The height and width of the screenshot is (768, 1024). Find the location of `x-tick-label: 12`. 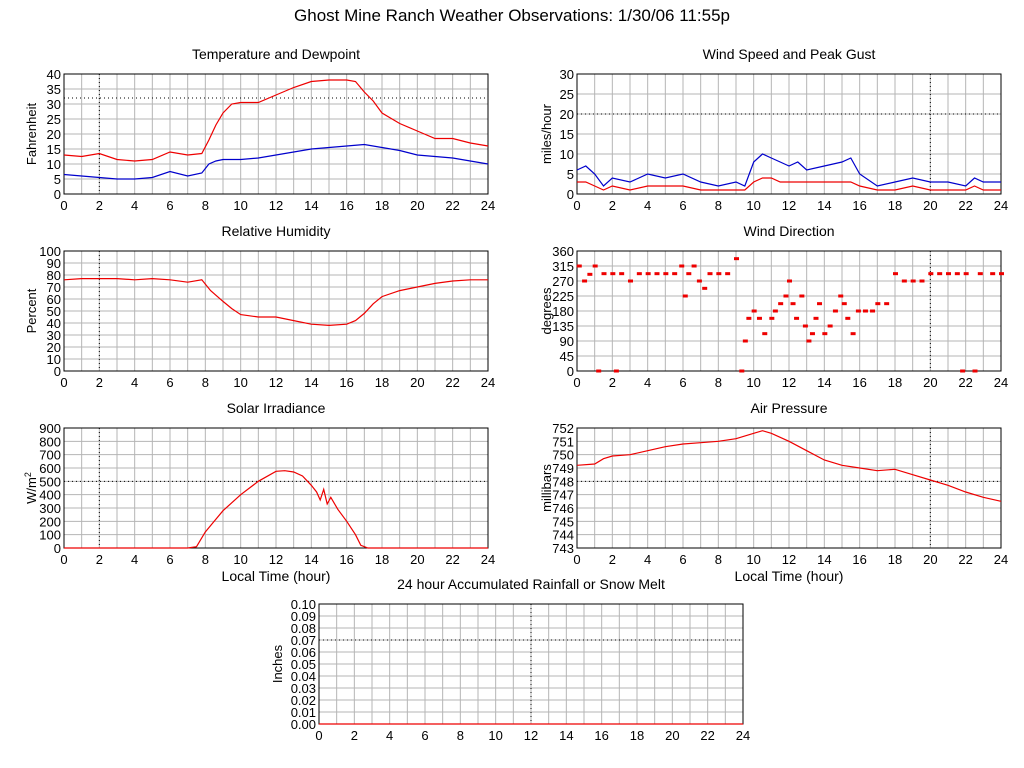

x-tick-label: 12 is located at coordinates (276, 382).